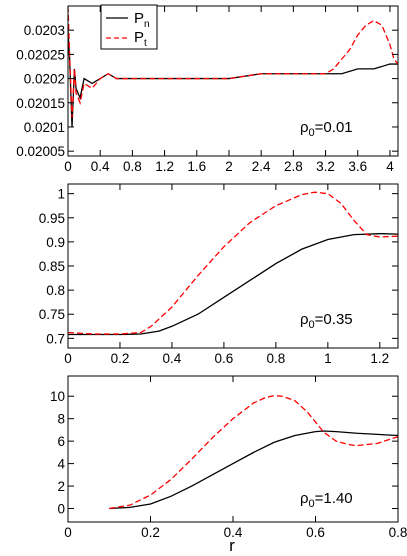 This screenshot has height=556, width=407. What do you see at coordinates (142, 20) in the screenshot?
I see `legend-label-pn: Pn` at bounding box center [142, 20].